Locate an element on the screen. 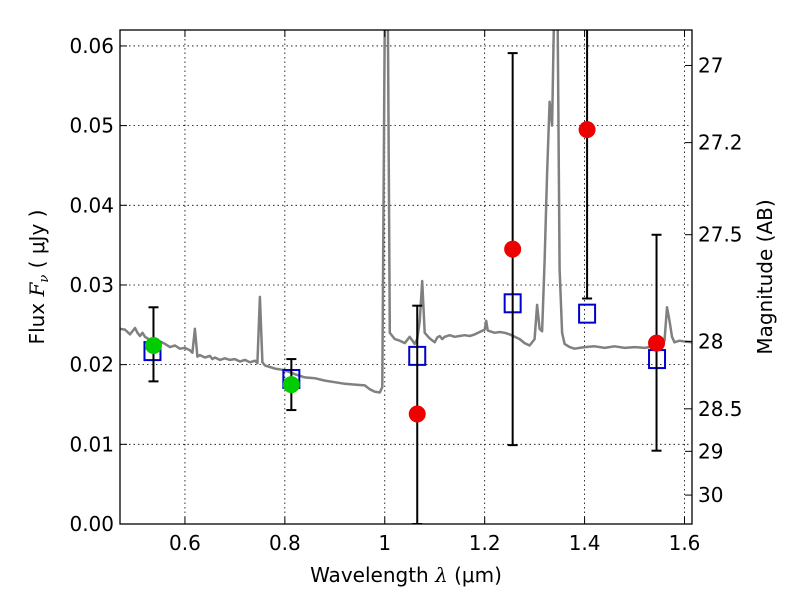 This screenshot has width=800, height=600. y2-axis-label: Magnitude (AB) is located at coordinates (765, 276).